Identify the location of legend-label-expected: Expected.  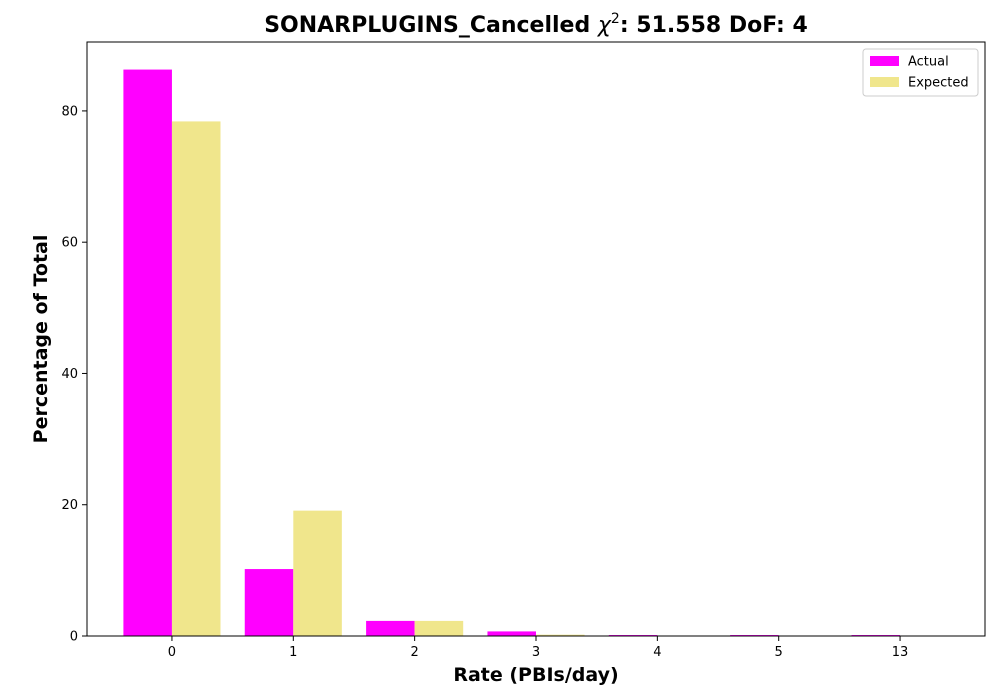
(938, 83).